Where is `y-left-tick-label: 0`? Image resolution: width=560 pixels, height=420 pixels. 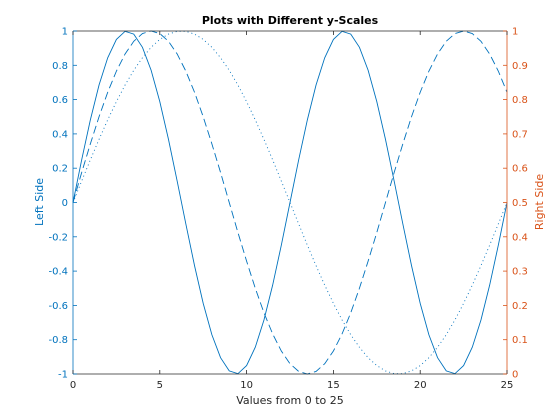 y-left-tick-label: 0 is located at coordinates (65, 203).